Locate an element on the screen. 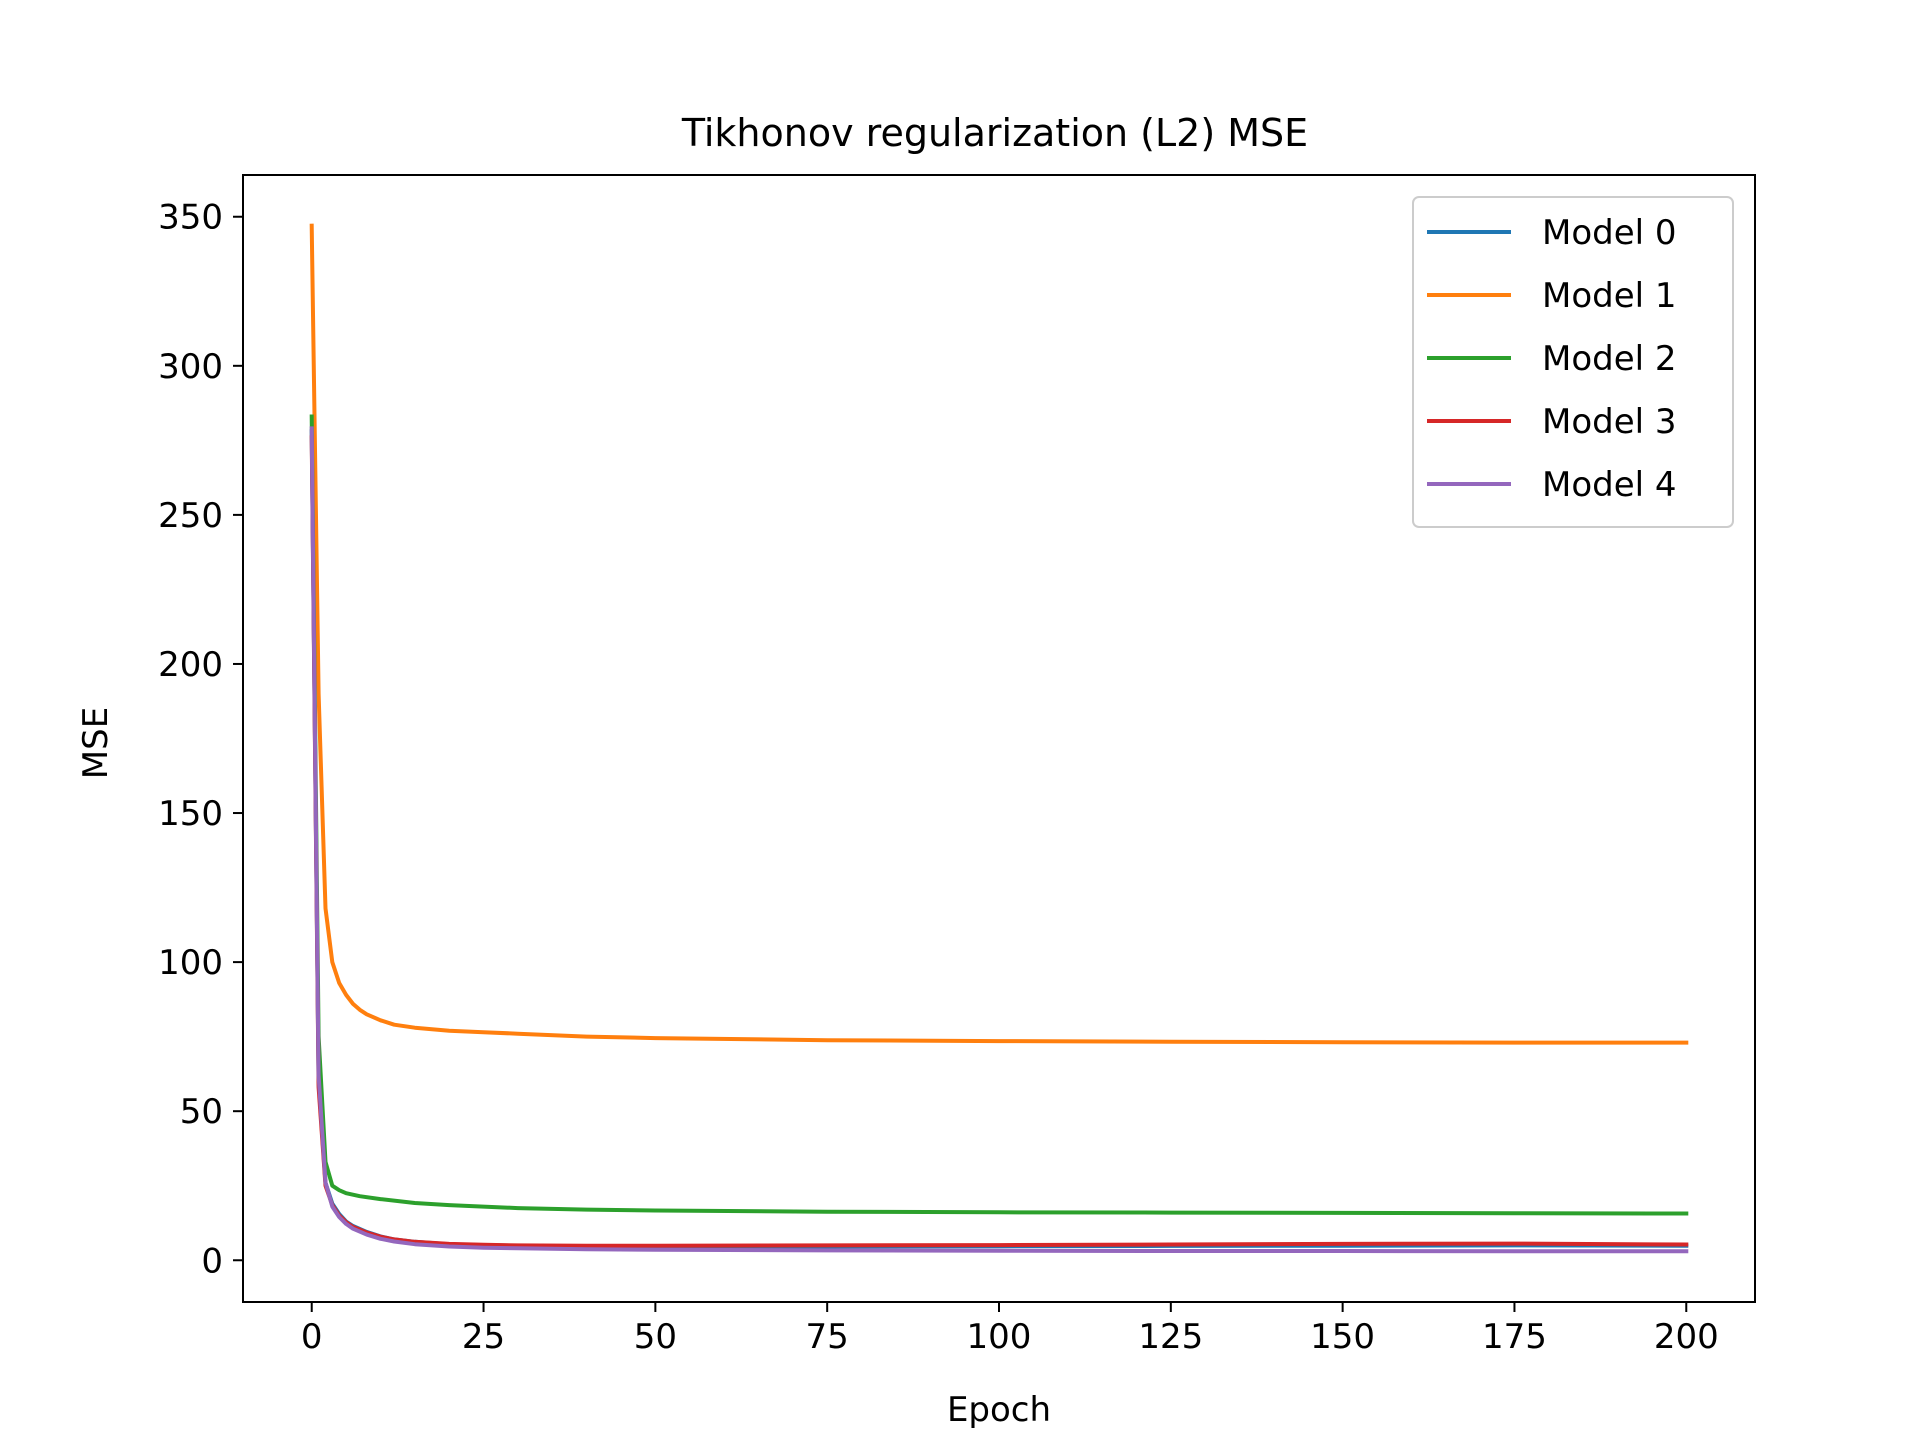  y-tick-label-4: 200 is located at coordinates (190, 665).